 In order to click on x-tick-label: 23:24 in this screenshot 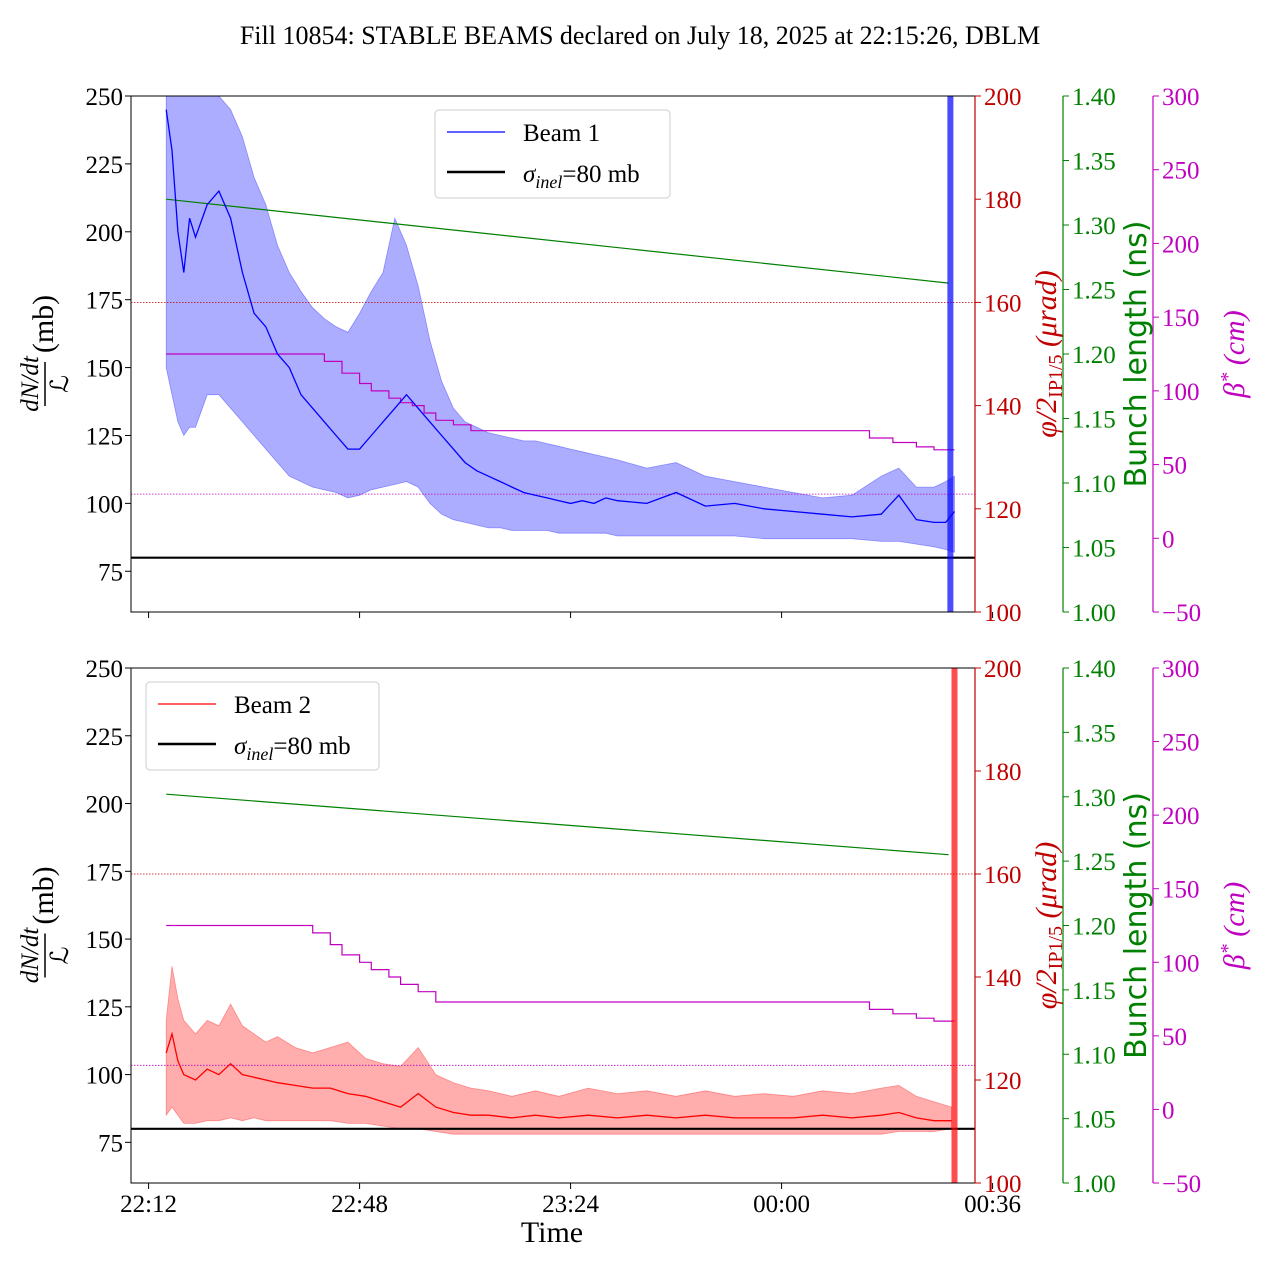, I will do `click(570, 1204)`.